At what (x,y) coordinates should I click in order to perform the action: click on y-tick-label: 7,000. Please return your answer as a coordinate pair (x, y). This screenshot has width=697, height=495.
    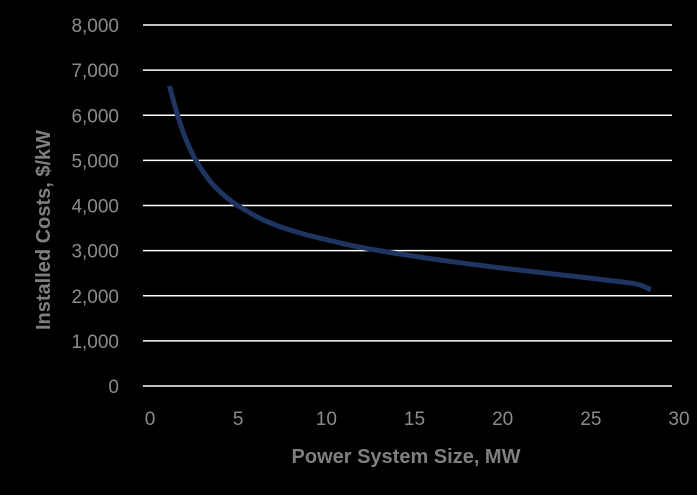
    Looking at the image, I should click on (95, 71).